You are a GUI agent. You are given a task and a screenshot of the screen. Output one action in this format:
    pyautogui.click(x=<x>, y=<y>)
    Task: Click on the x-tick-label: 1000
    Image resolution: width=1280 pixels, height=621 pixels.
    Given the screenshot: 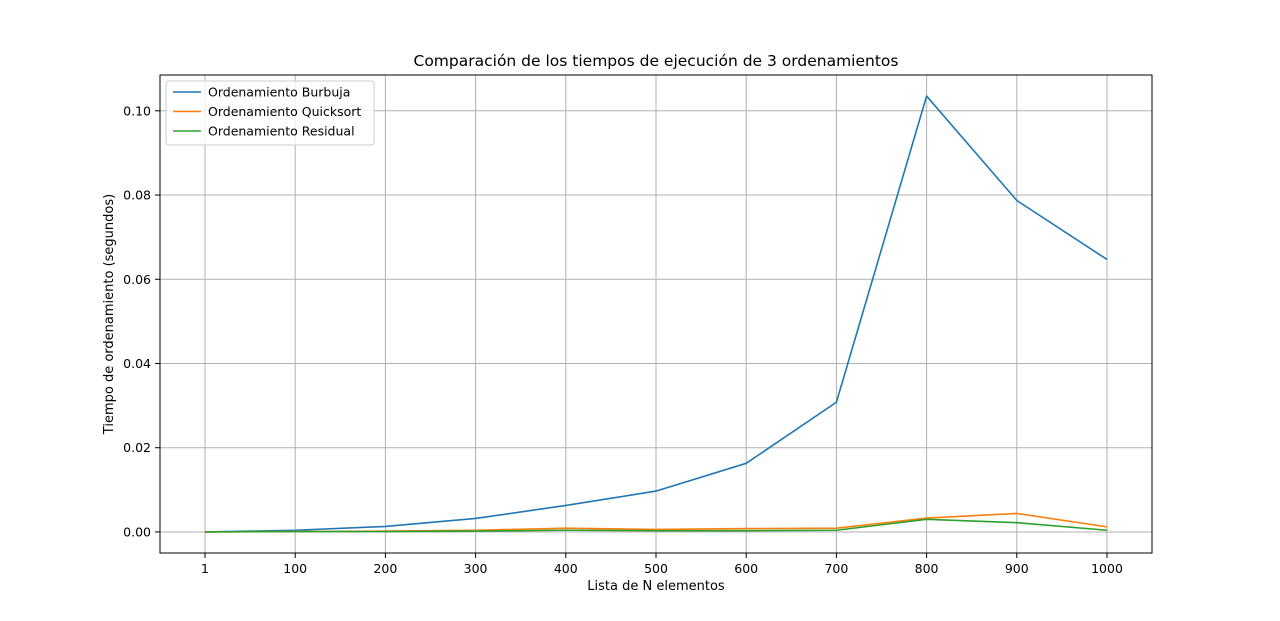 What is the action you would take?
    pyautogui.click(x=1107, y=568)
    